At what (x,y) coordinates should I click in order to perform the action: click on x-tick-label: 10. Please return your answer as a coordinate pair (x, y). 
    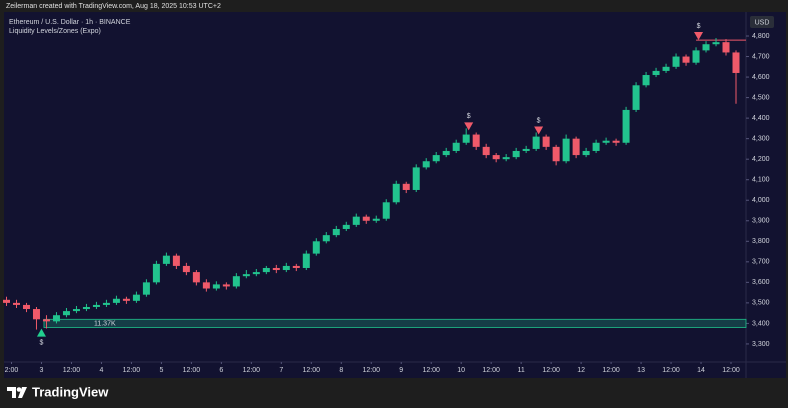
    Looking at the image, I should click on (461, 370).